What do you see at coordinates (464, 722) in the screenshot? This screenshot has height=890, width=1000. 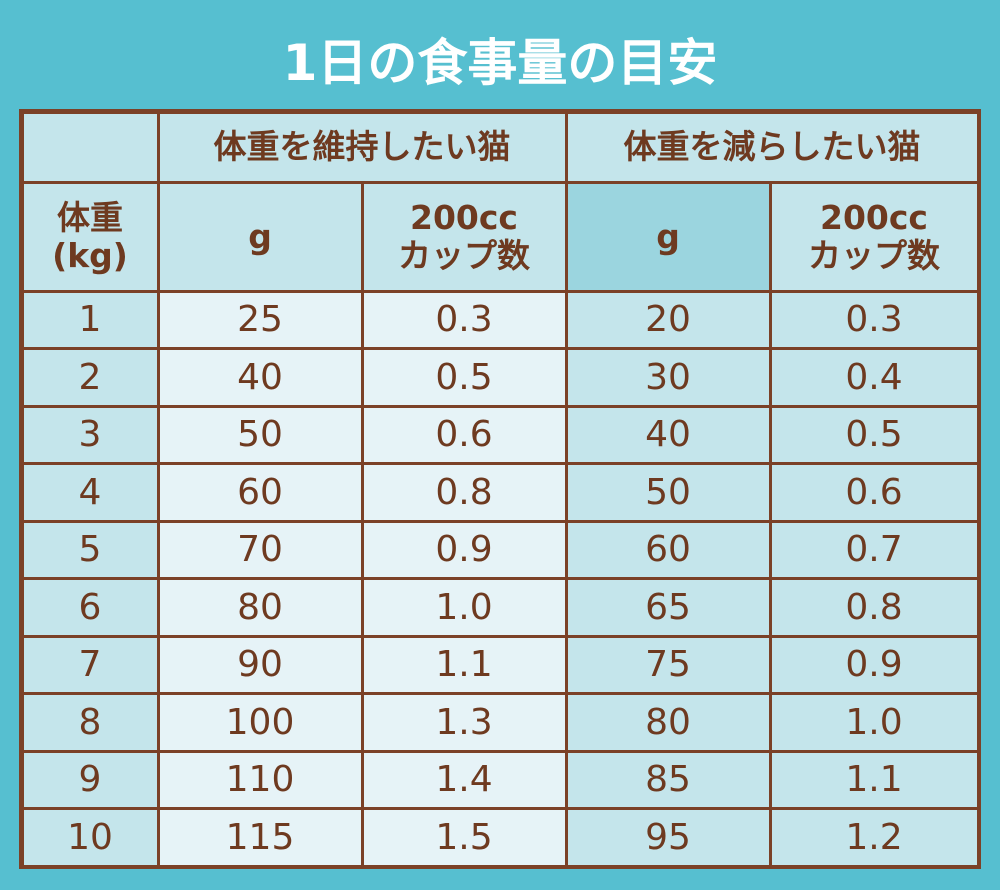 I see `table-cell: 1.3` at bounding box center [464, 722].